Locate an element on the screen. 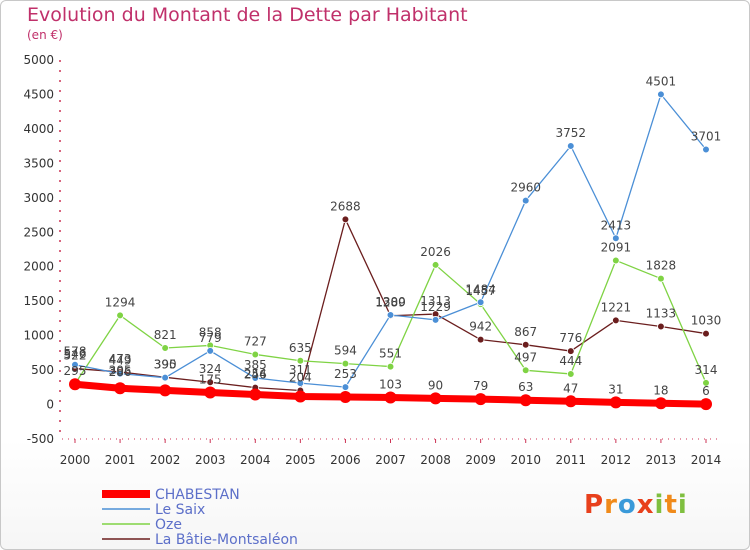 Image resolution: width=750 pixels, height=550 pixels. data-label-chabestan: 47 is located at coordinates (570, 388).